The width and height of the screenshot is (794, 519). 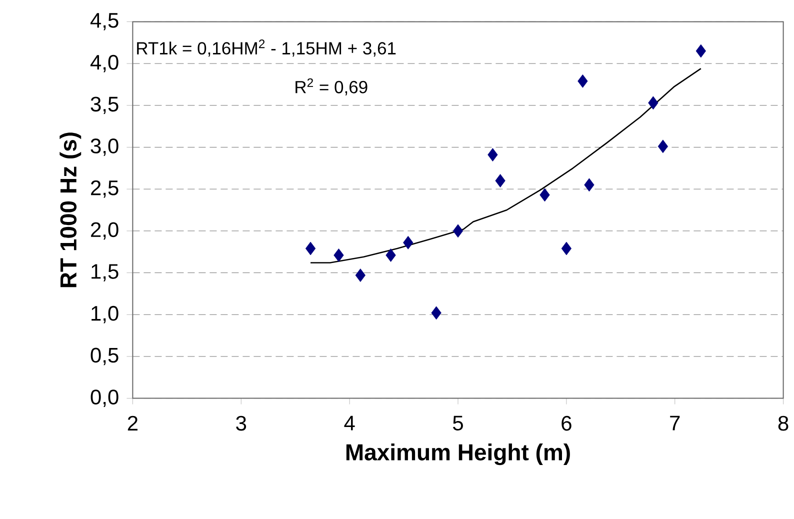 I want to click on x-tick-label: 7, so click(x=675, y=423).